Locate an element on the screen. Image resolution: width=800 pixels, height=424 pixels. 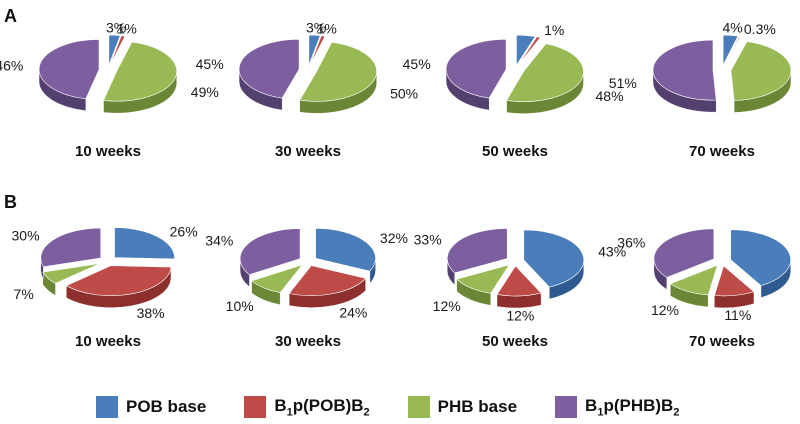
panel-a-pie-3: 1% 48% 45% is located at coordinates (513, 68).